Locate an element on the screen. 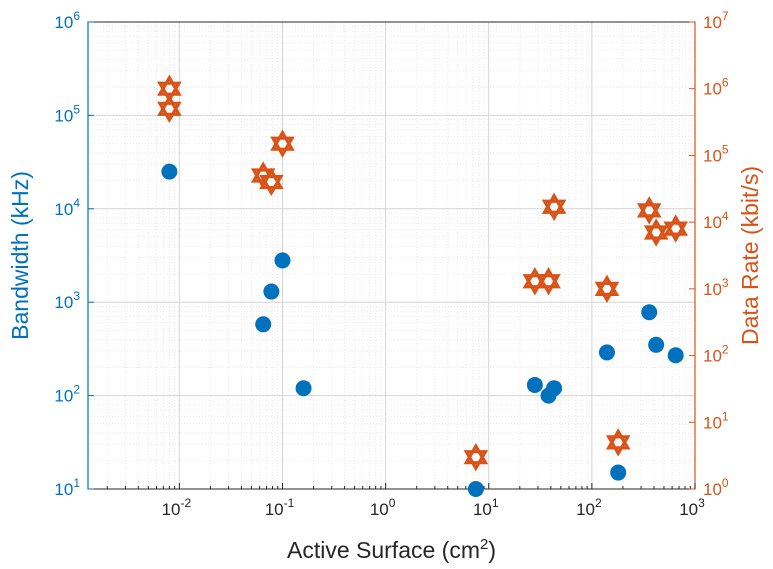 Image resolution: width=773 pixels, height=569 pixels. right-y-tick-label: 10³ is located at coordinates (716, 287).